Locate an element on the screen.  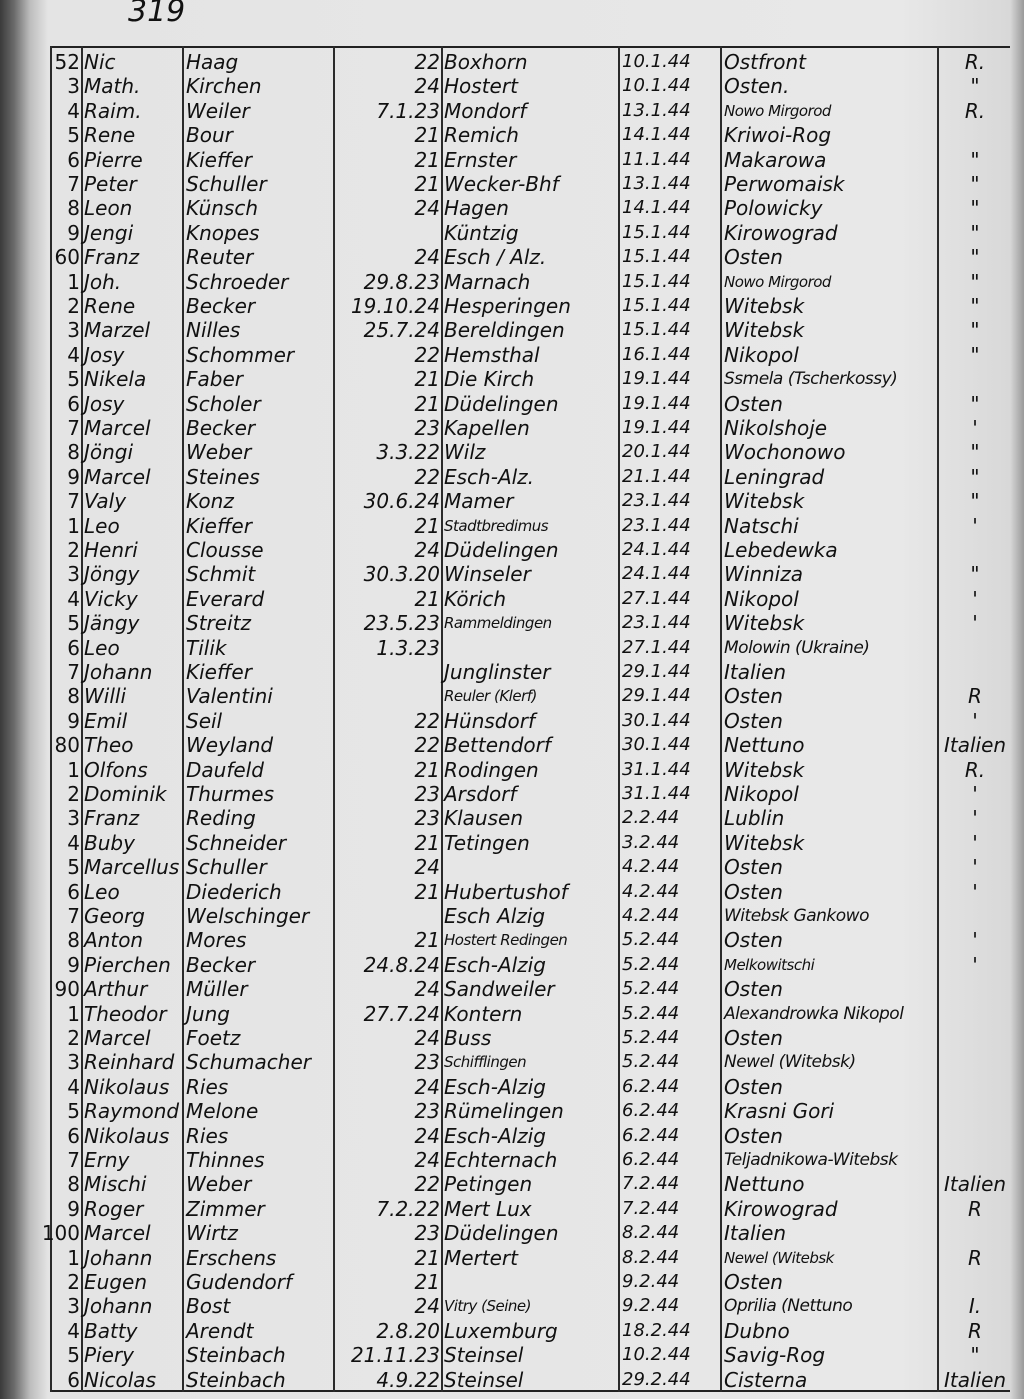
surname: Knopes is located at coordinates (223, 232).